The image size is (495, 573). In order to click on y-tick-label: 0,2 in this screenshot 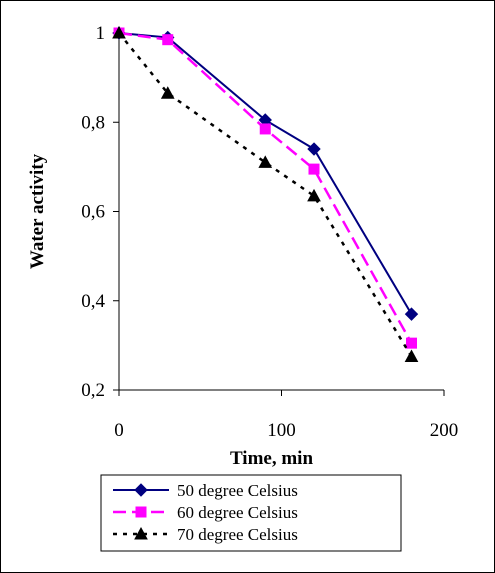, I will do `click(93, 390)`.